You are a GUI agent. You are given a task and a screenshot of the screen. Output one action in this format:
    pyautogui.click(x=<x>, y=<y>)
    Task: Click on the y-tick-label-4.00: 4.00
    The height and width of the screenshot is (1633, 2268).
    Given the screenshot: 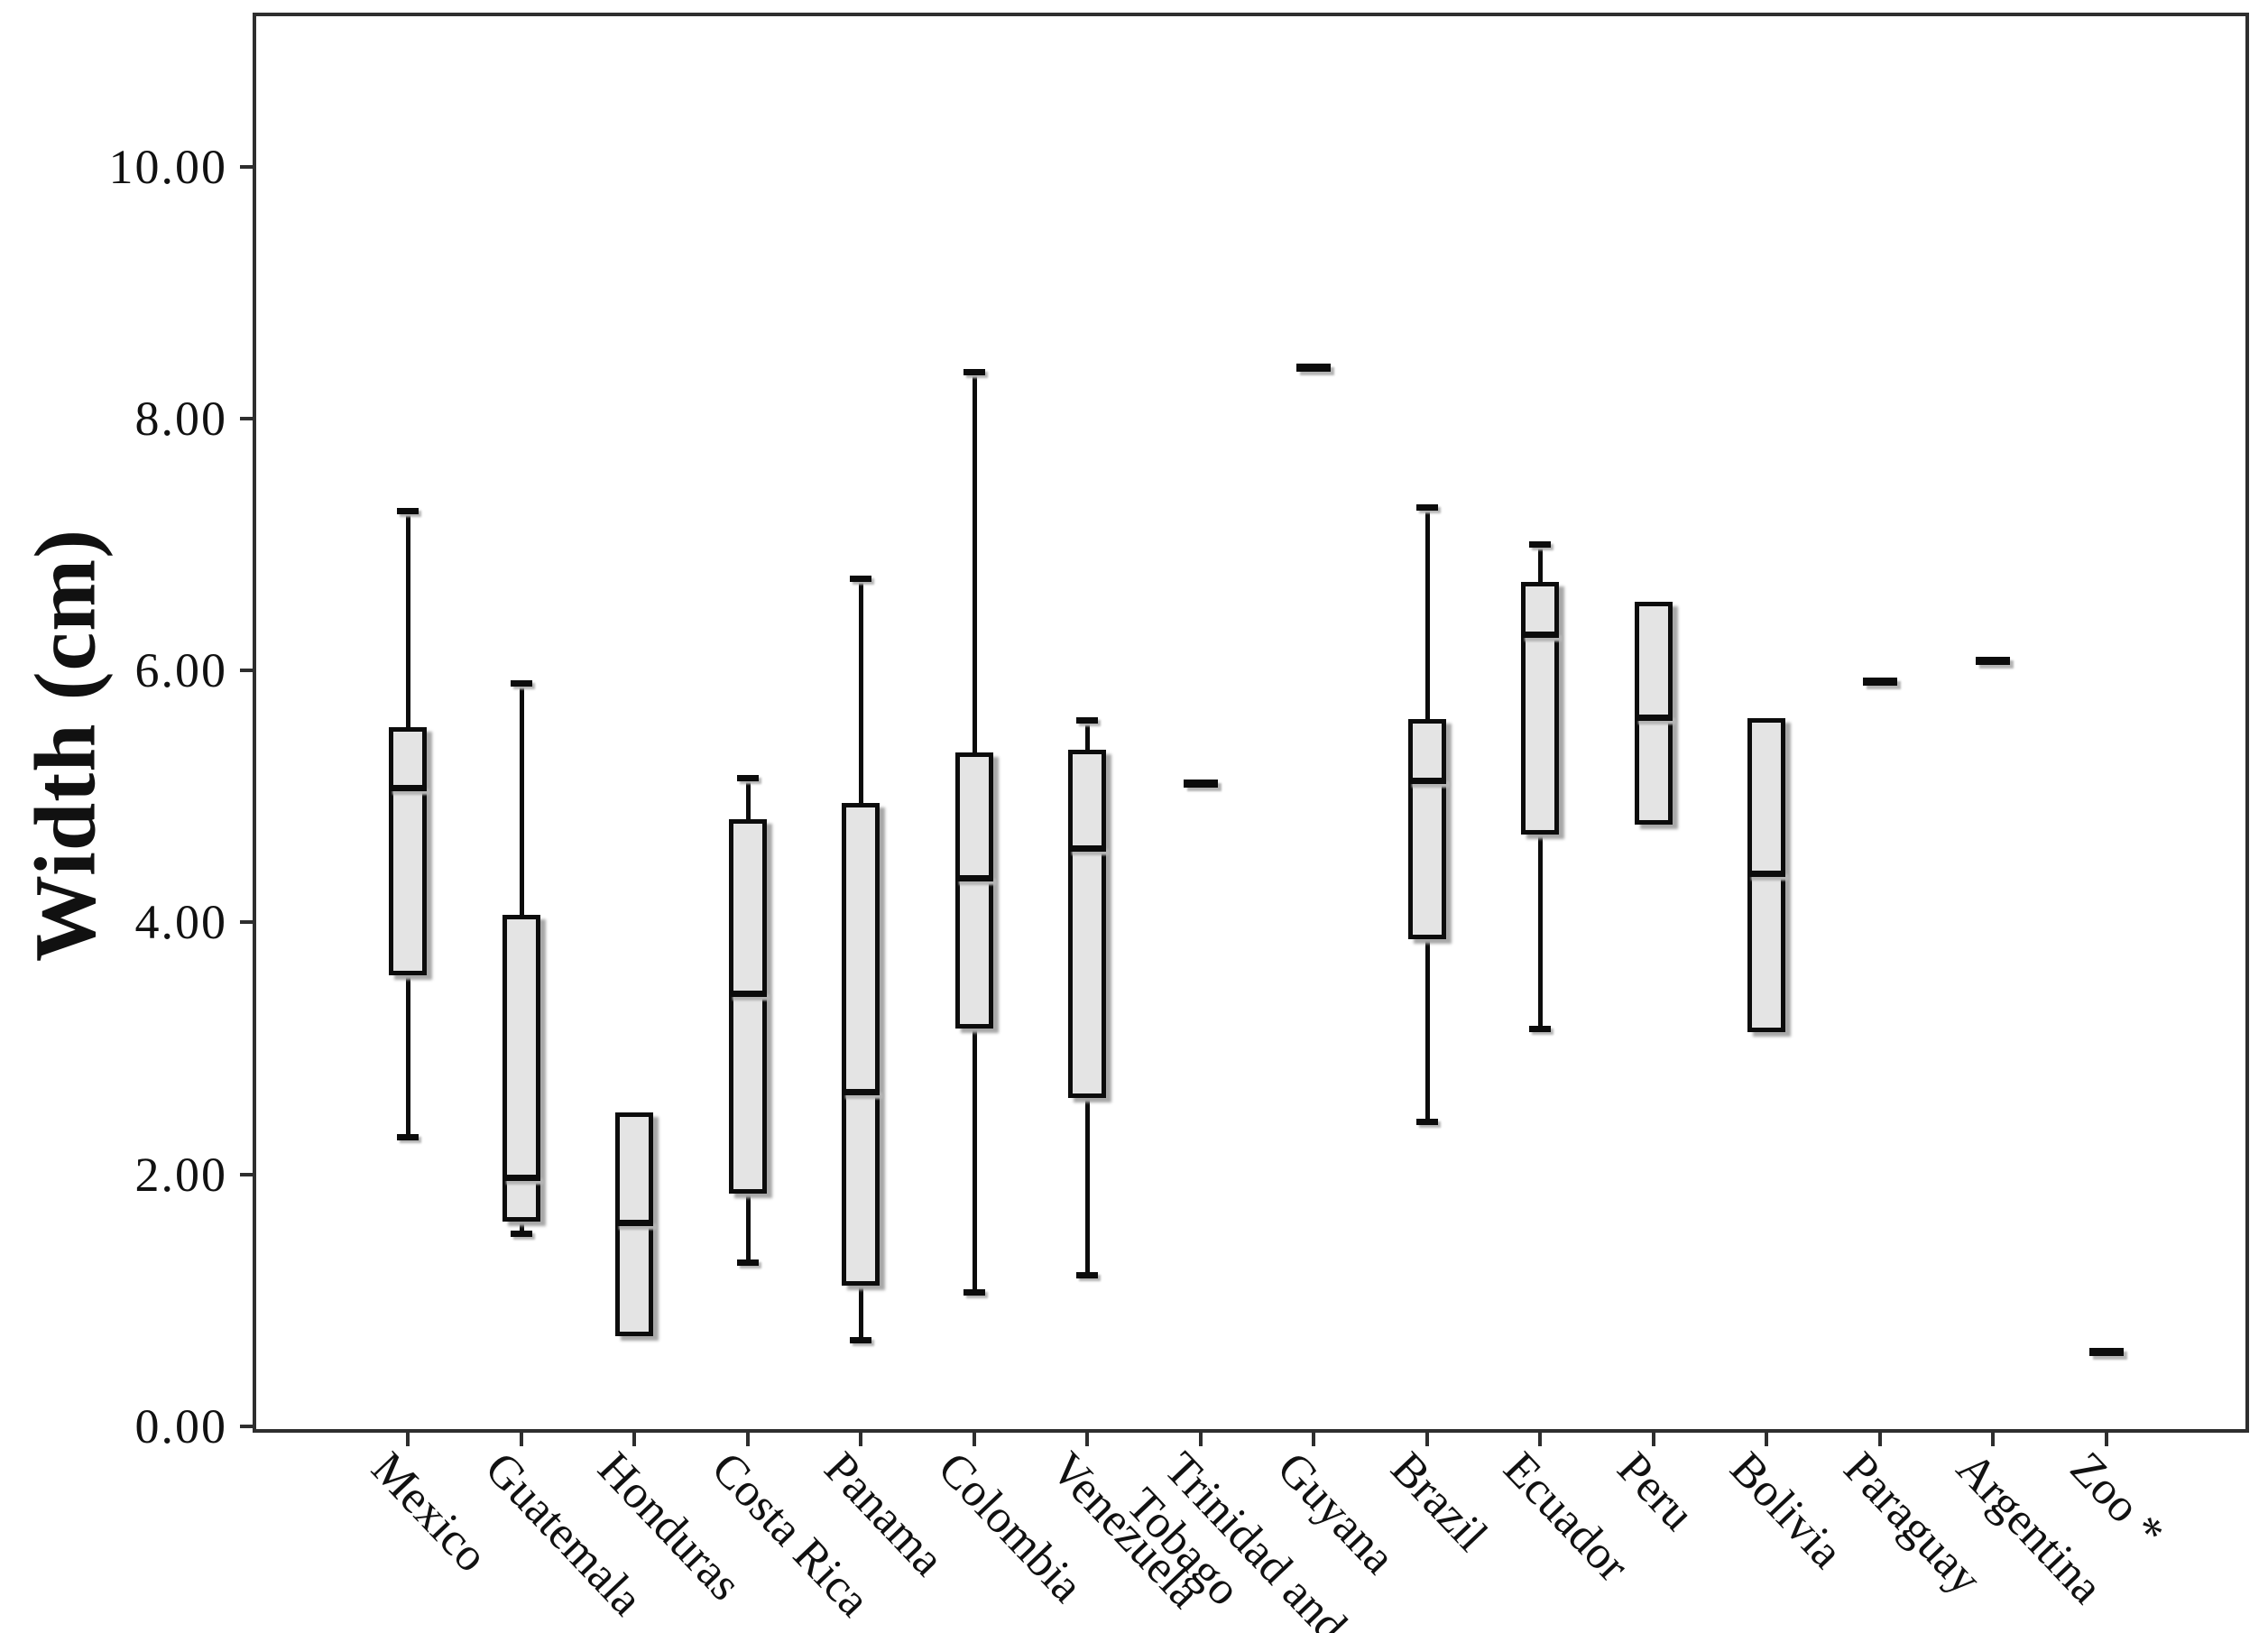 What is the action you would take?
    pyautogui.click(x=180, y=922)
    